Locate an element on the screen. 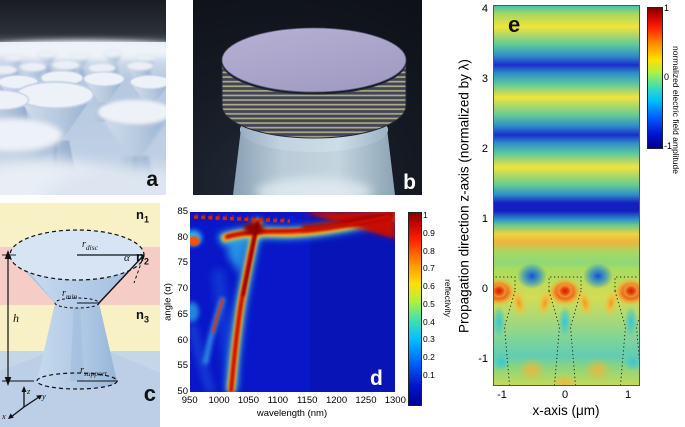  d-x-axis-ticks: 950 1000 1050 1100 1150 1200 1250 1300 is located at coordinates (292, 400).